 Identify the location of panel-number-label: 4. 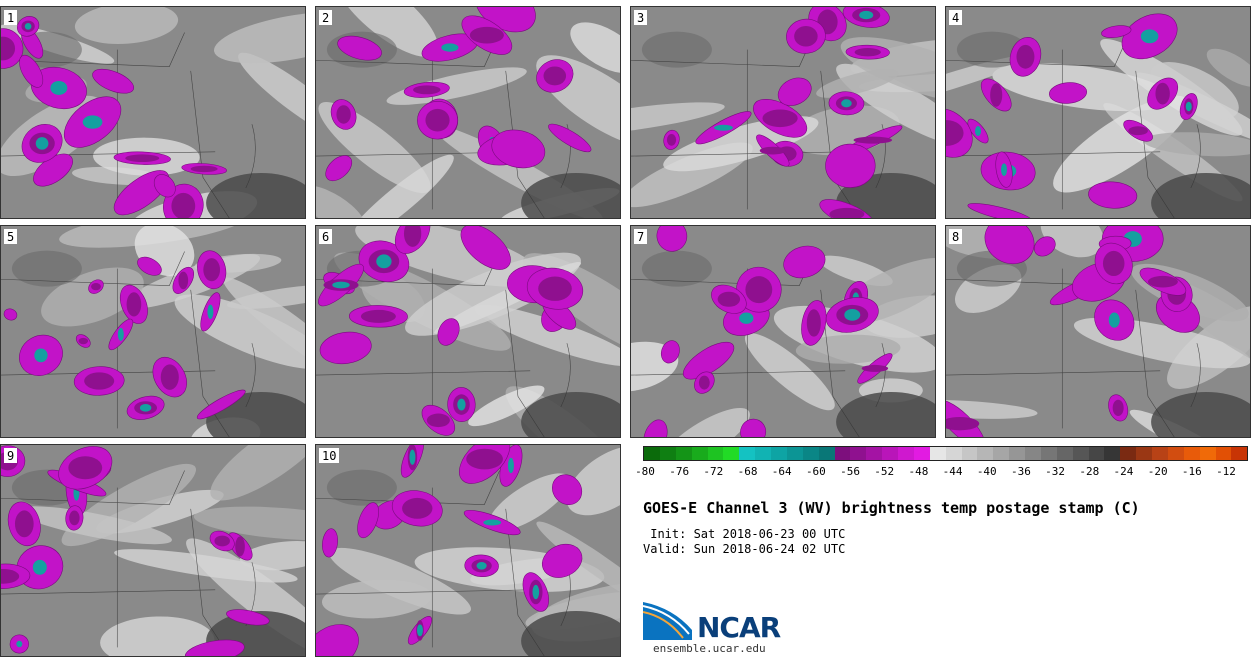
(956, 17).